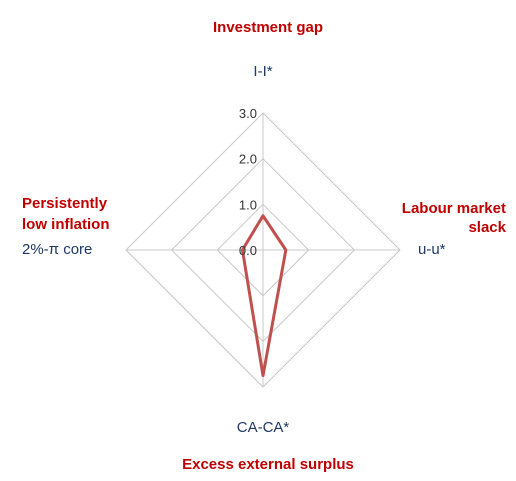 This screenshot has width=516, height=481. I want to click on tick-label-2: 2.0, so click(248, 159).